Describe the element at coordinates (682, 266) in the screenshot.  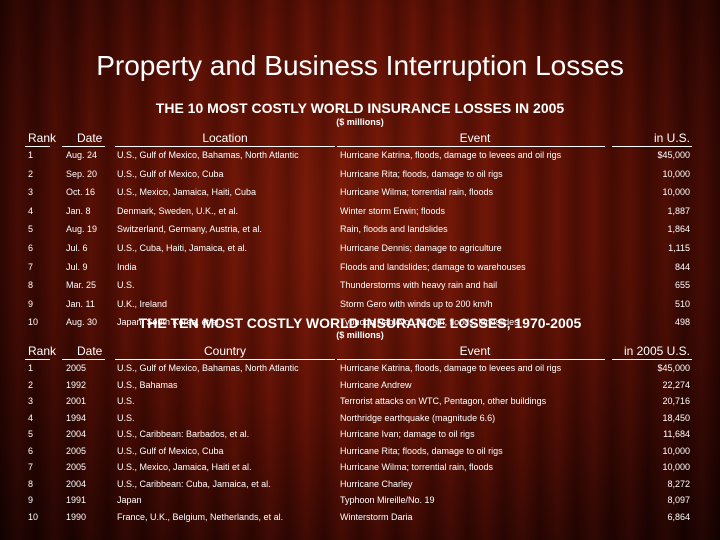
I see `table-cell: 844` at that location.